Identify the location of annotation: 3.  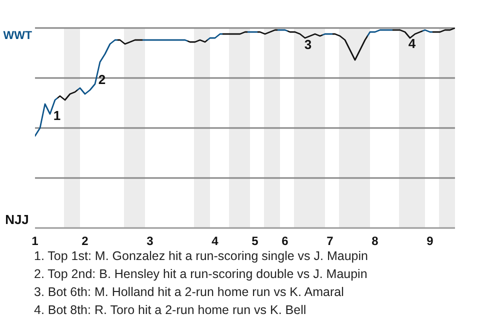
(308, 44).